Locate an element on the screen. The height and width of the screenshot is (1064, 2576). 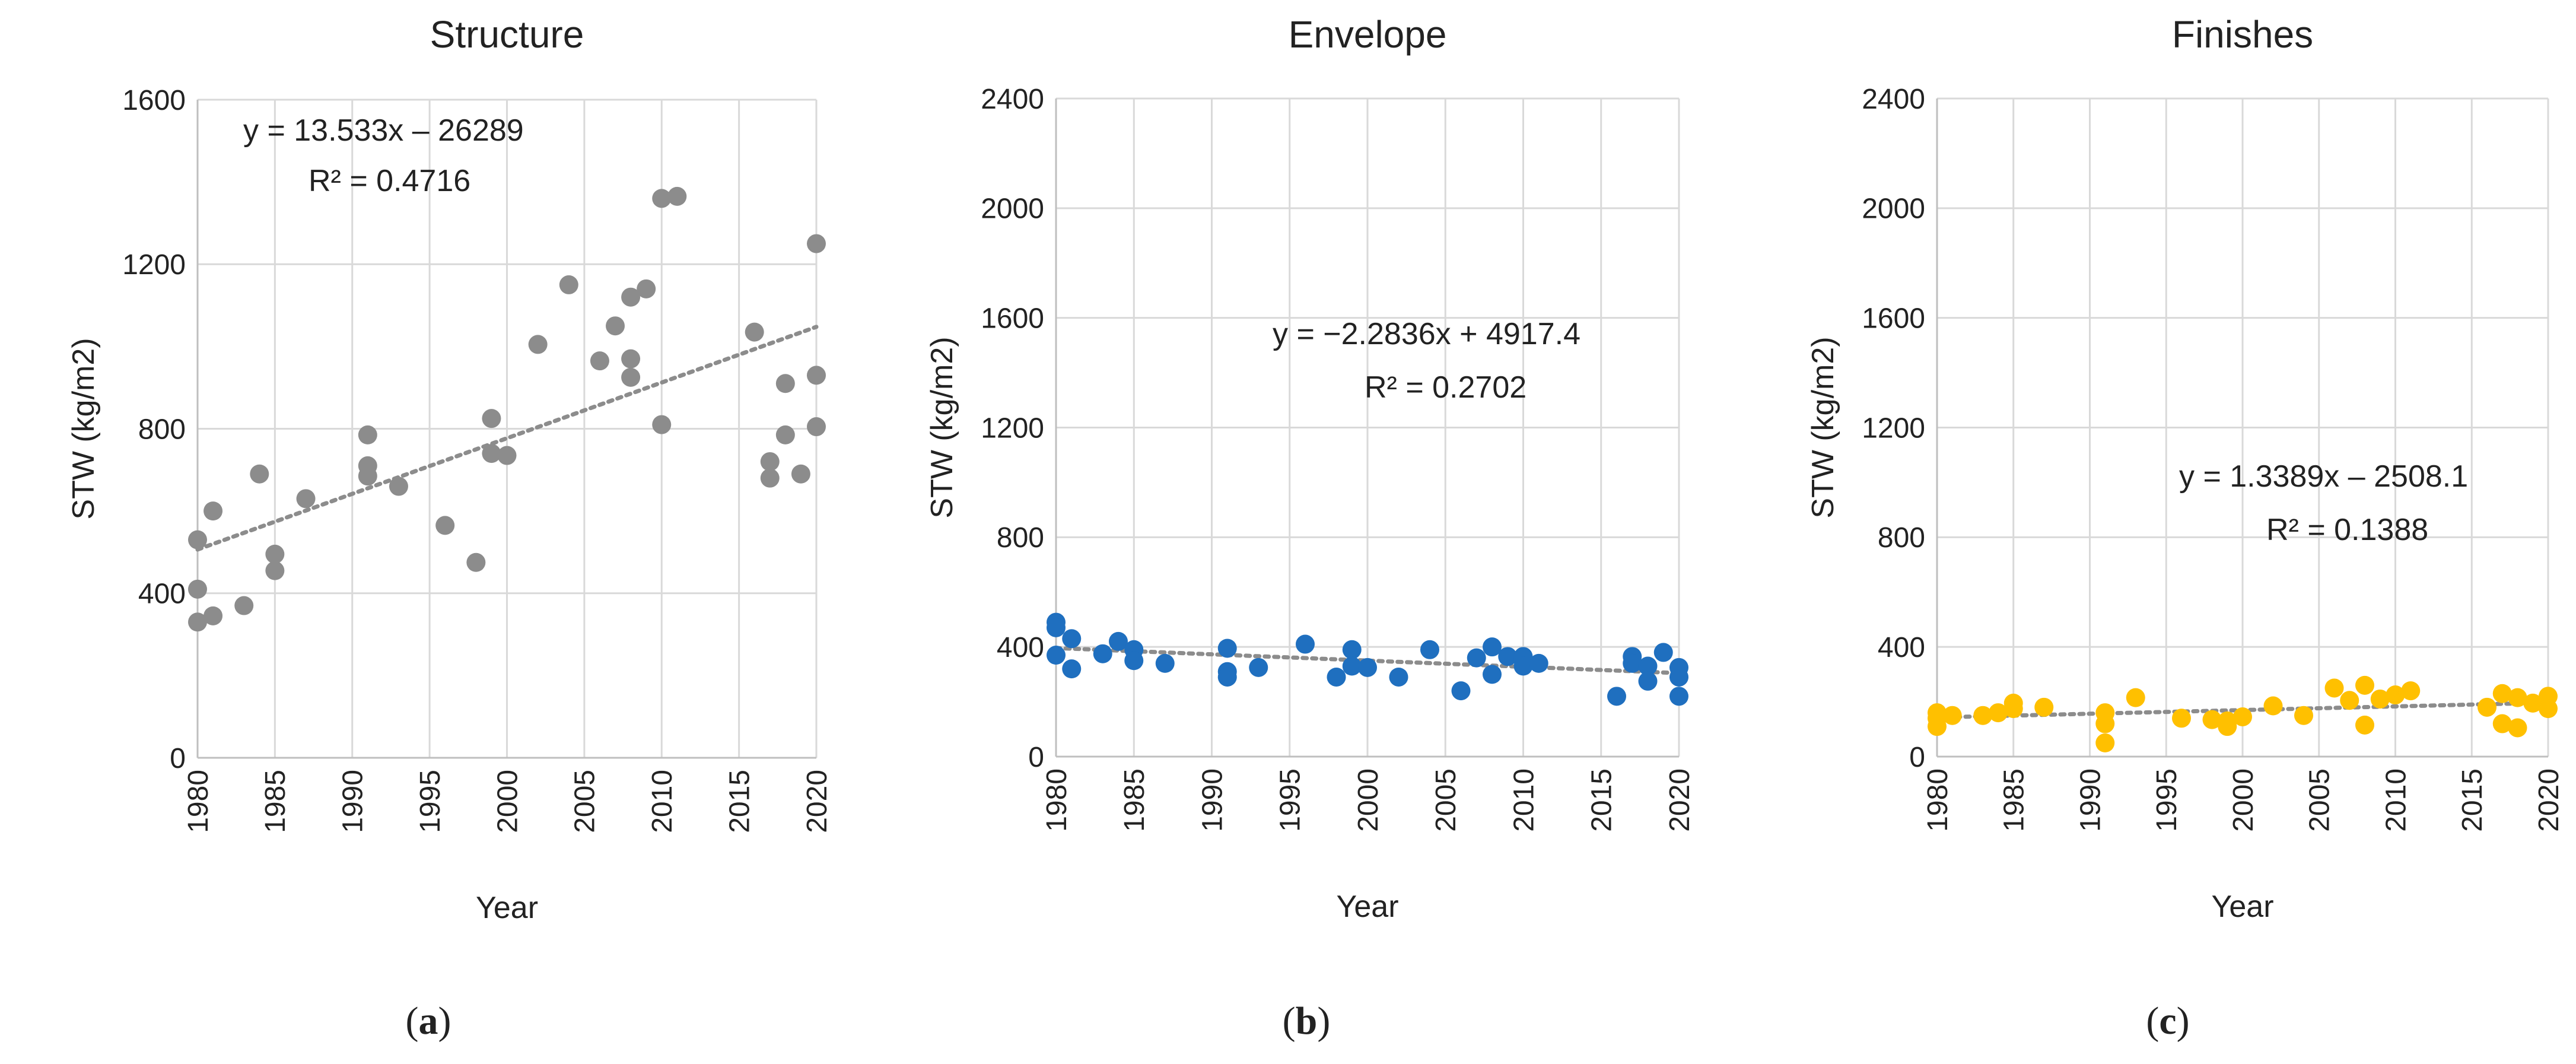
trendline-equation: y = −2.2836x + 4917.4 is located at coordinates (1426, 334).